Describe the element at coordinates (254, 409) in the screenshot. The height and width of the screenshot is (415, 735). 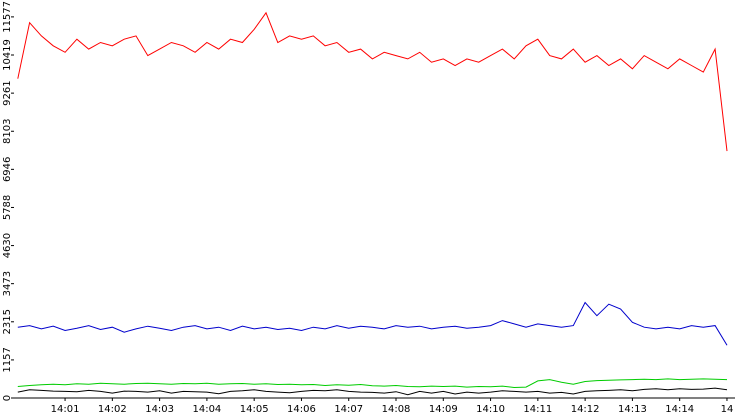
I see `x-tick-label: 14:05` at that location.